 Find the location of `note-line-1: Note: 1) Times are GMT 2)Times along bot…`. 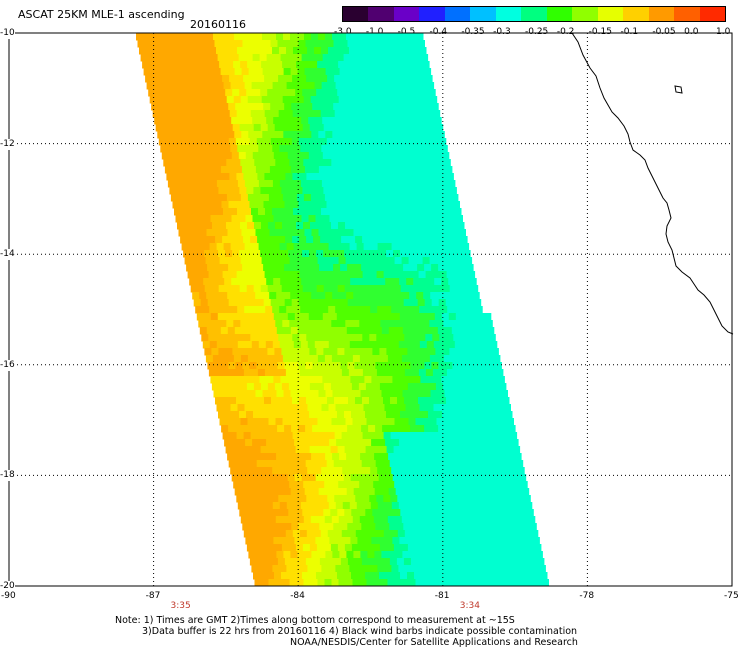

note-line-1: Note: 1) Times are GMT 2)Times along bot… is located at coordinates (315, 620).